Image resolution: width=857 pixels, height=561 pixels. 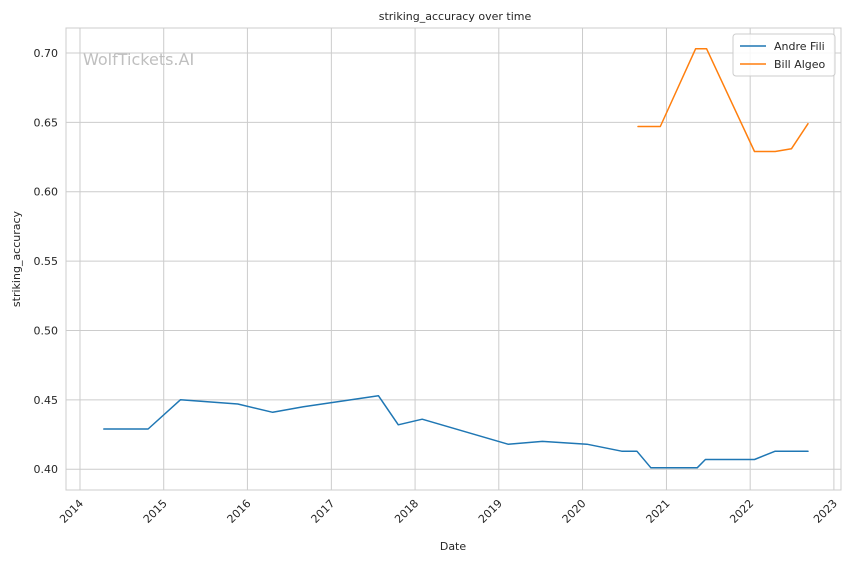 I want to click on x-tick-label: 2019, so click(x=490, y=511).